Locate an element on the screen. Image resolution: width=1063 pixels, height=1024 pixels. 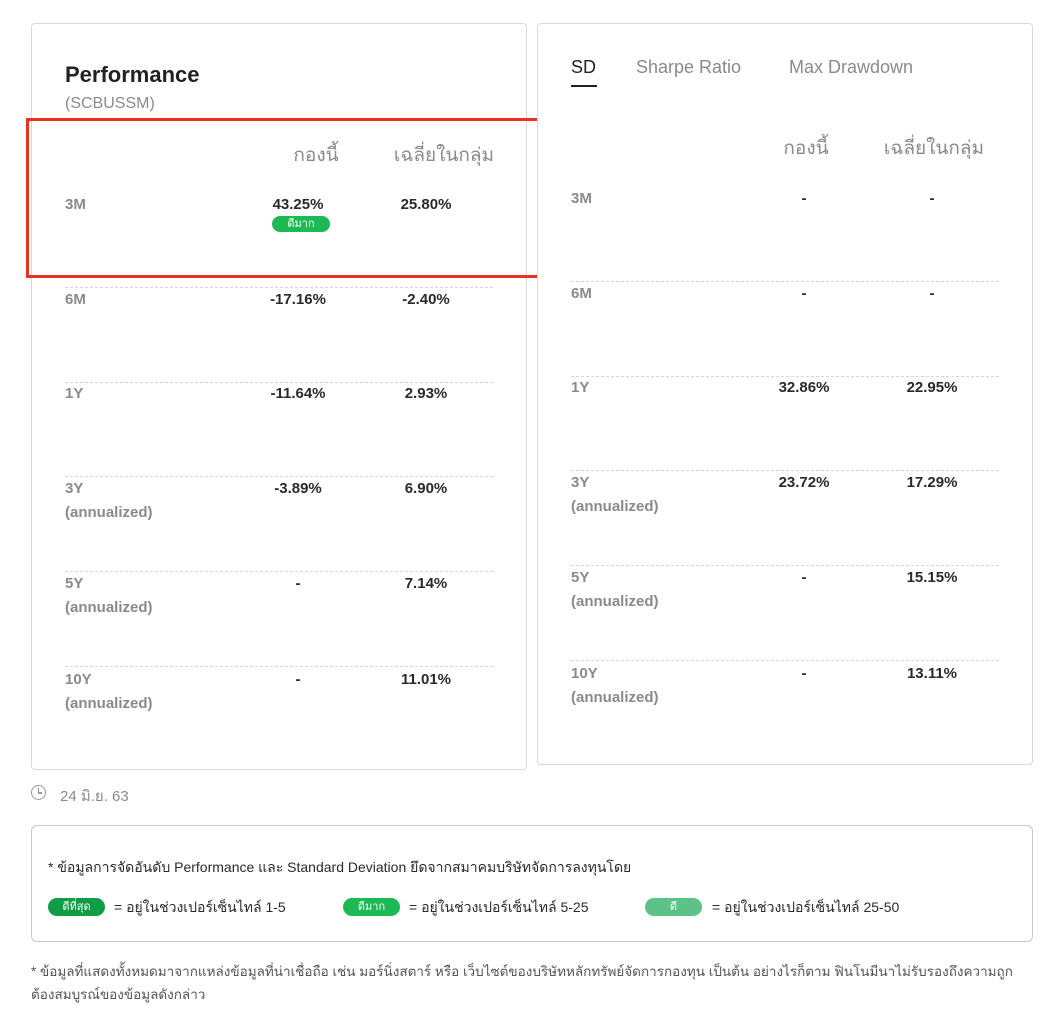
row-fund-value: 32.86% is located at coordinates (804, 387).